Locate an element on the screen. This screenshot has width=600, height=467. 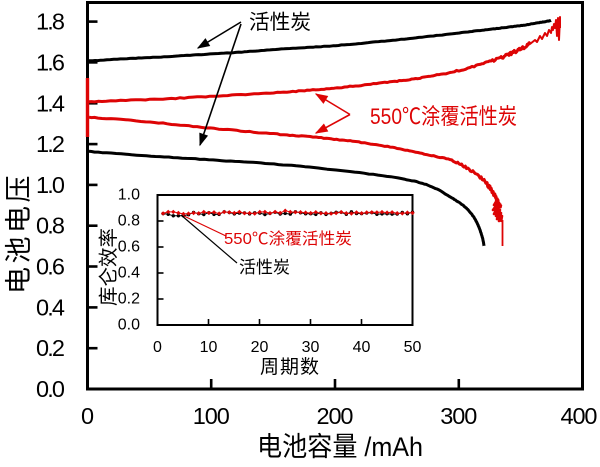
svg-text: 100 is located at coordinates (211, 416).